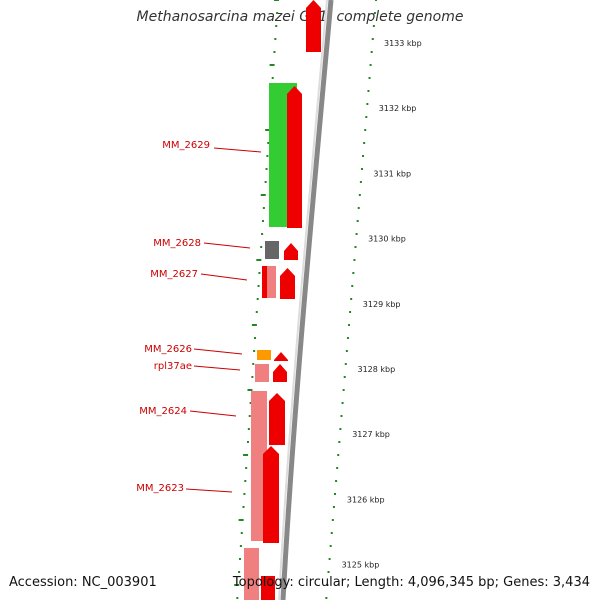 The height and width of the screenshot is (600, 600). Describe the element at coordinates (186, 145) in the screenshot. I see `gene-label-mm_2629: MM_2629` at that location.